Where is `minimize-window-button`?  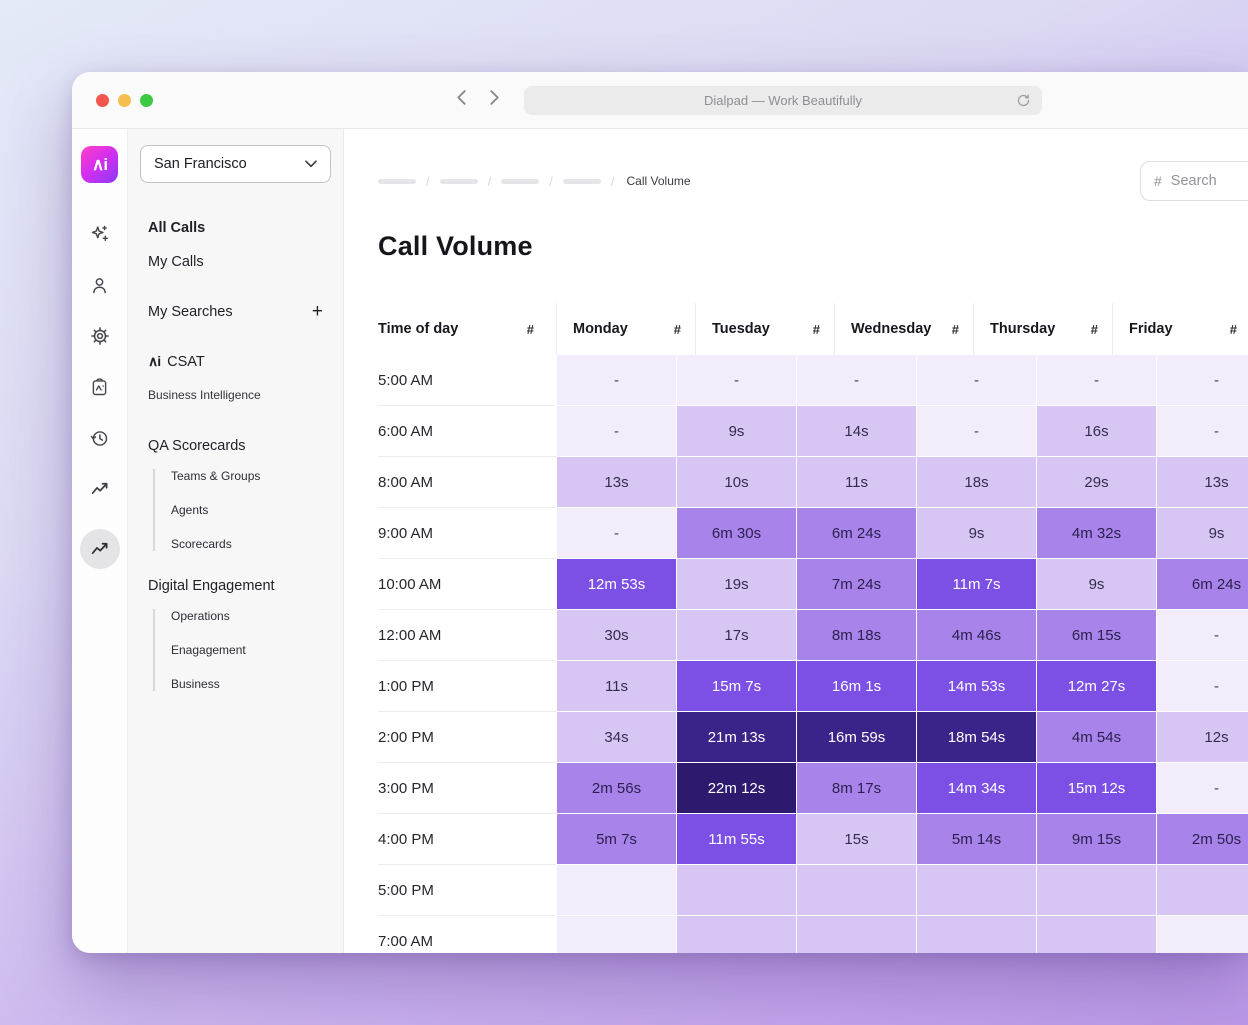
minimize-window-button is located at coordinates (124, 100).